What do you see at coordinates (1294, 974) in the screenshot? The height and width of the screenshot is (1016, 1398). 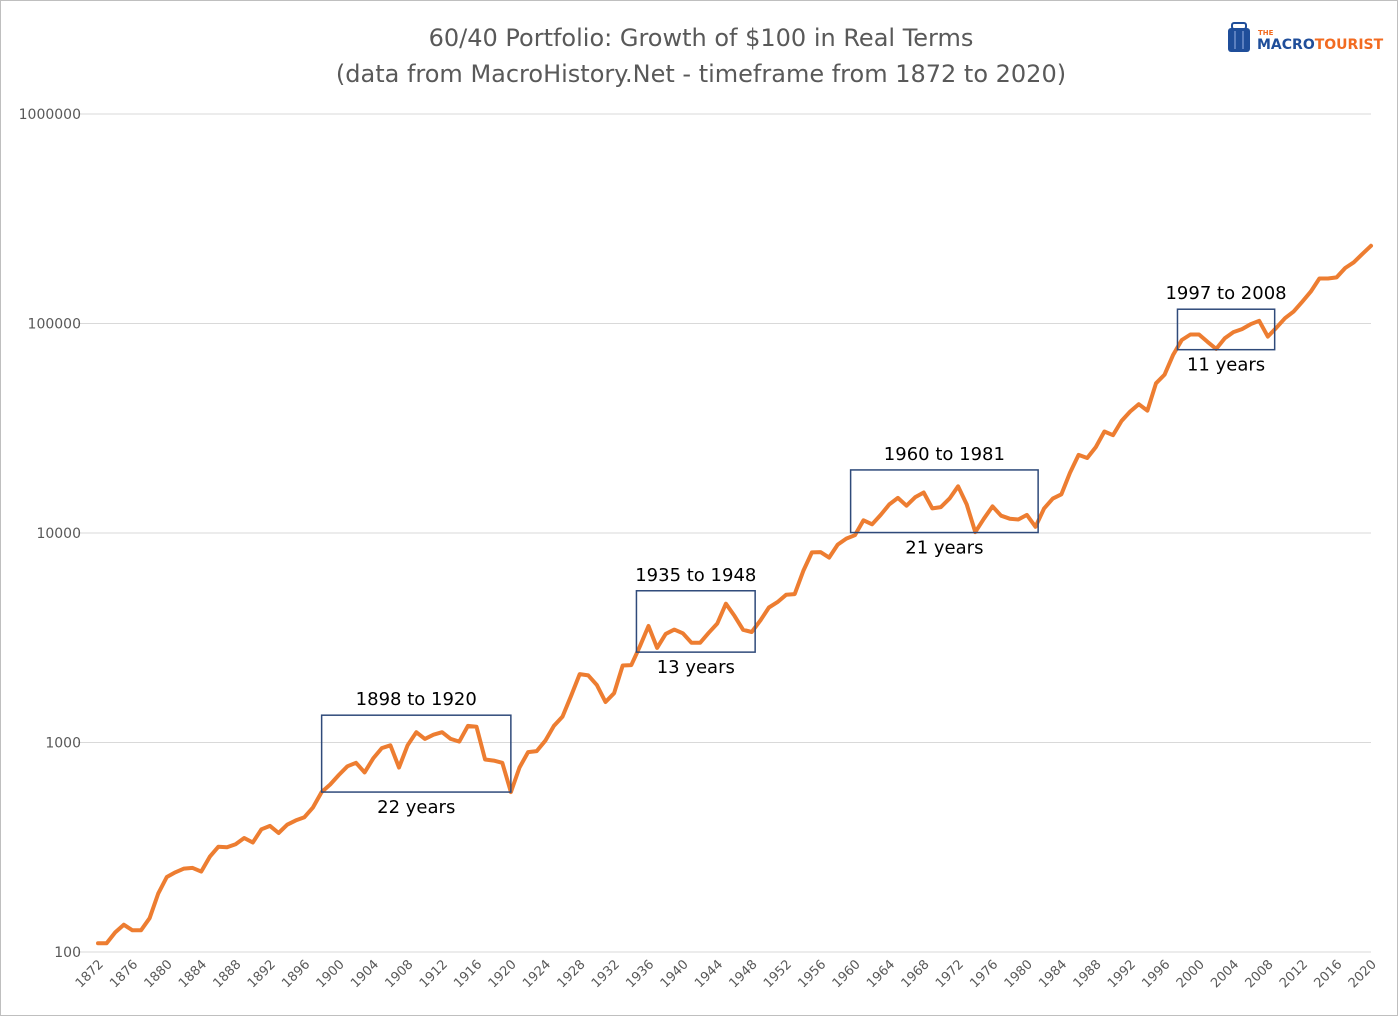 I see `x-tick-label: 2012` at bounding box center [1294, 974].